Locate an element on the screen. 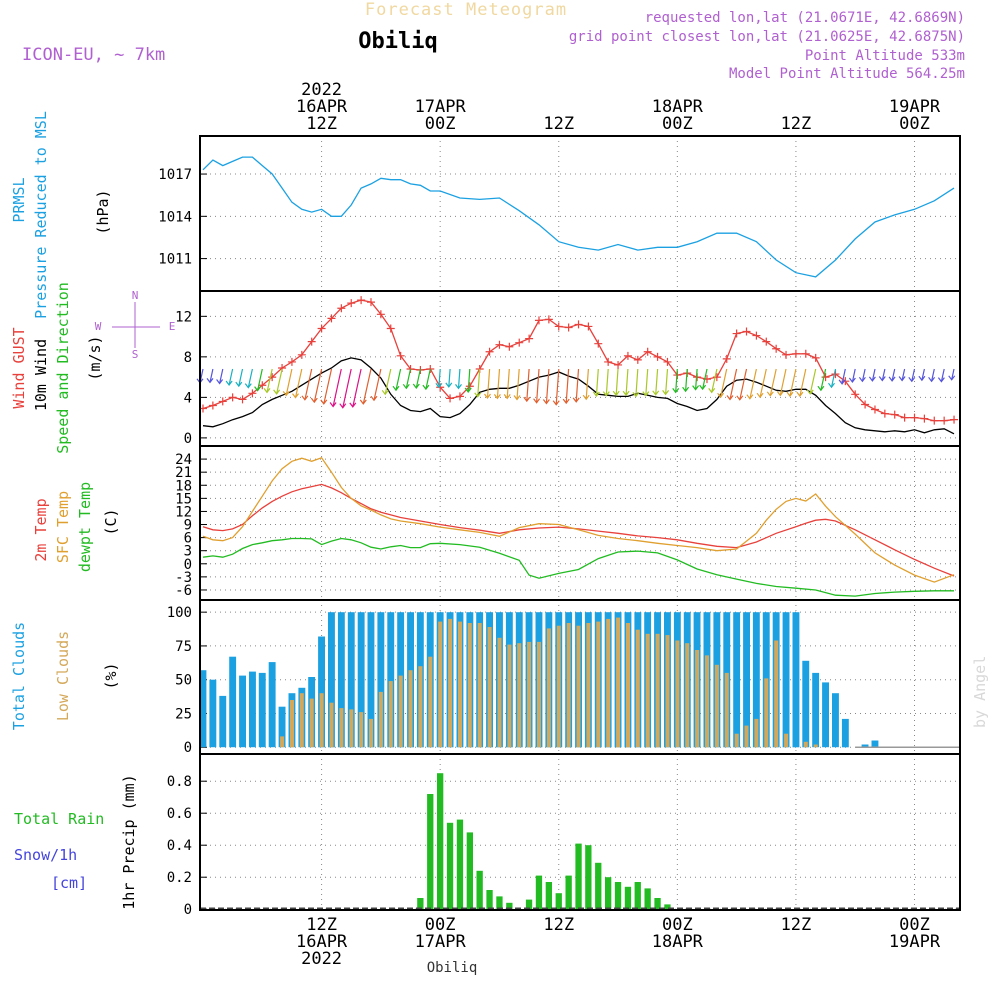 This screenshot has height=1000, width=1000. y-tick-label: 4 is located at coordinates (188, 398).